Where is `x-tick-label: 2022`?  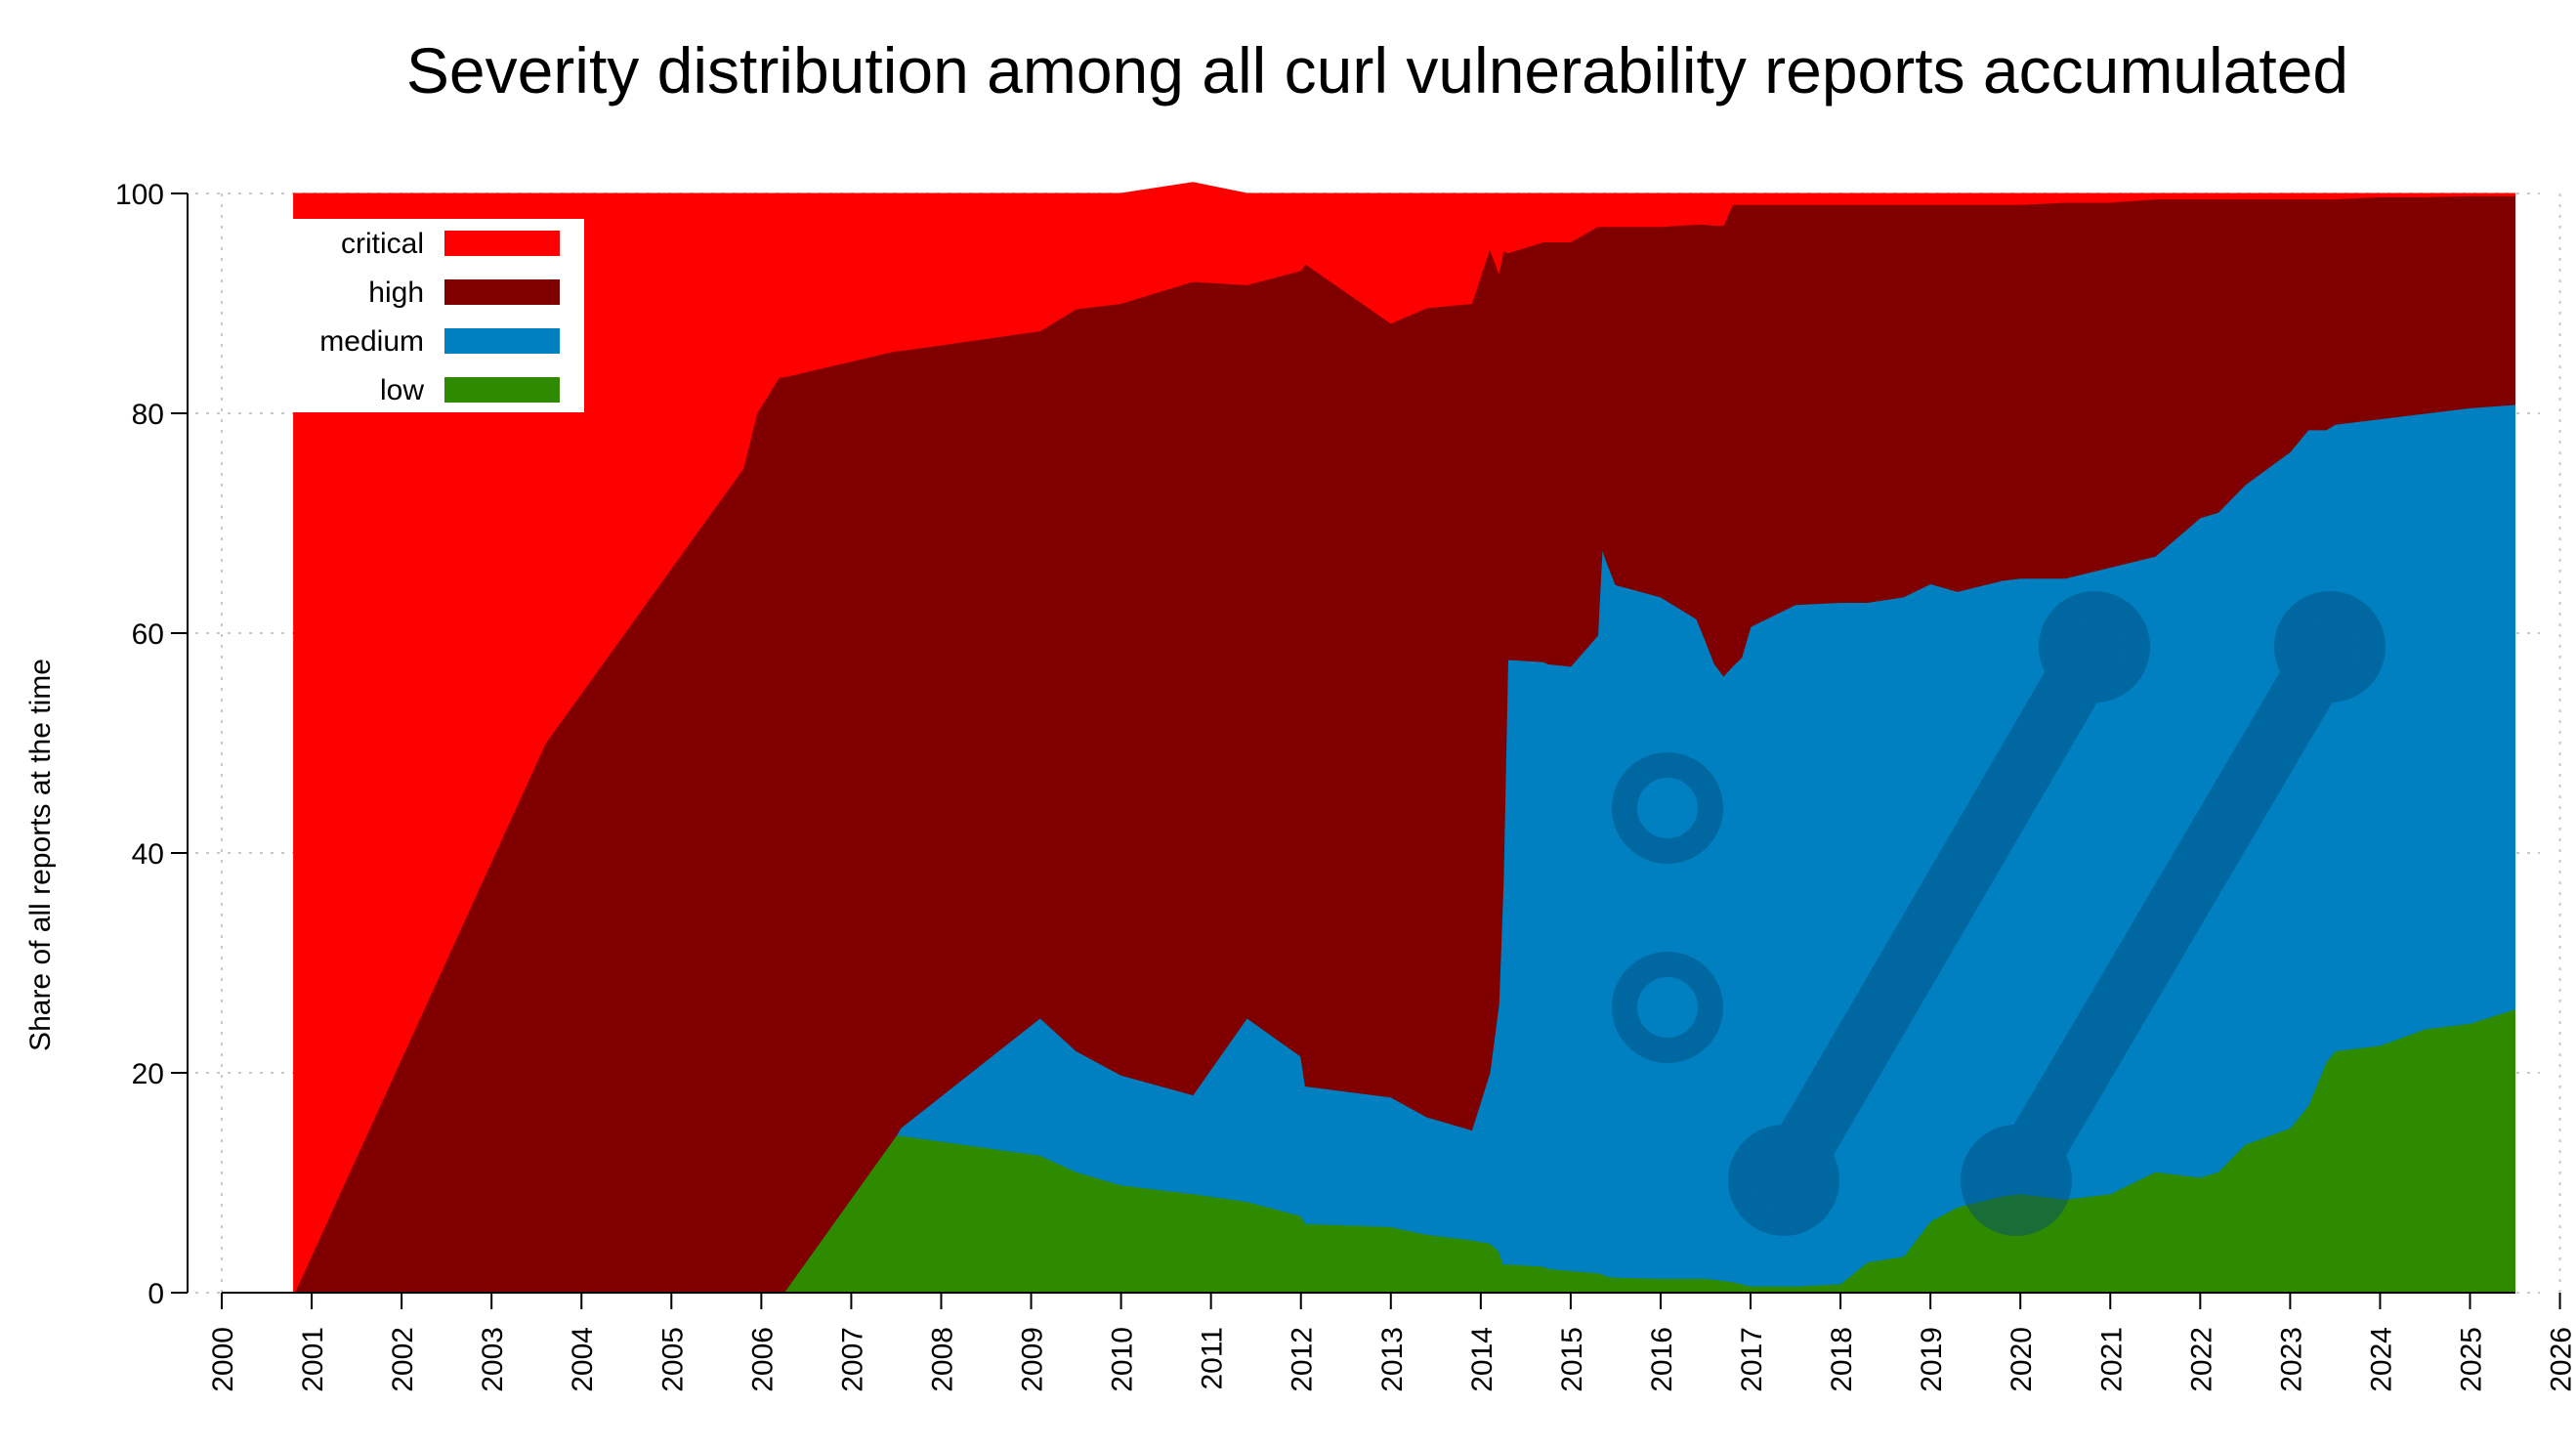
x-tick-label: 2022 is located at coordinates (2201, 1359).